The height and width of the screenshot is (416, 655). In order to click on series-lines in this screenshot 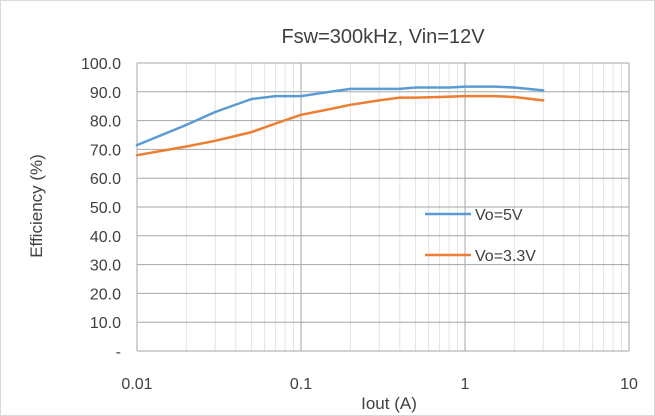, I will do `click(340, 121)`.